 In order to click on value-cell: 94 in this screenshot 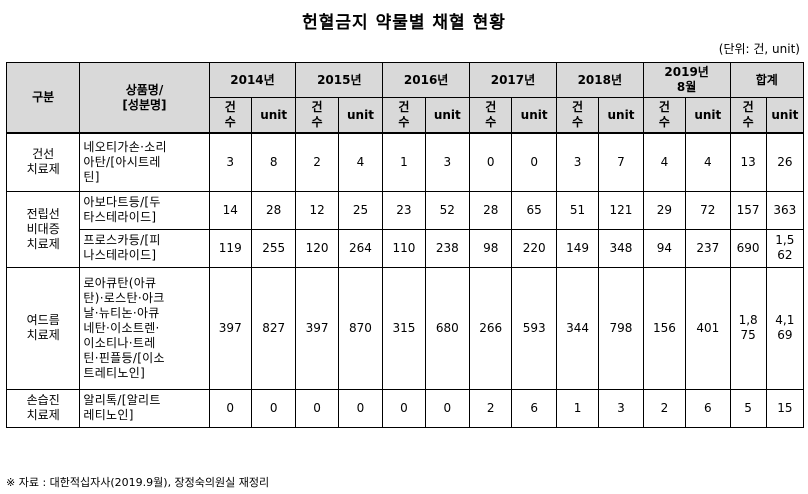, I will do `click(664, 248)`.